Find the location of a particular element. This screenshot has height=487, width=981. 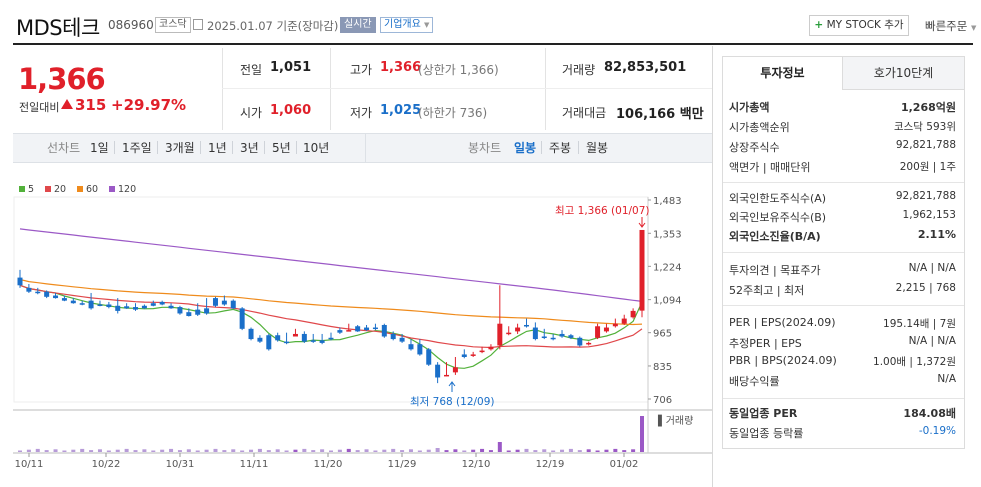

current-price: 1,366 is located at coordinates (62, 79).